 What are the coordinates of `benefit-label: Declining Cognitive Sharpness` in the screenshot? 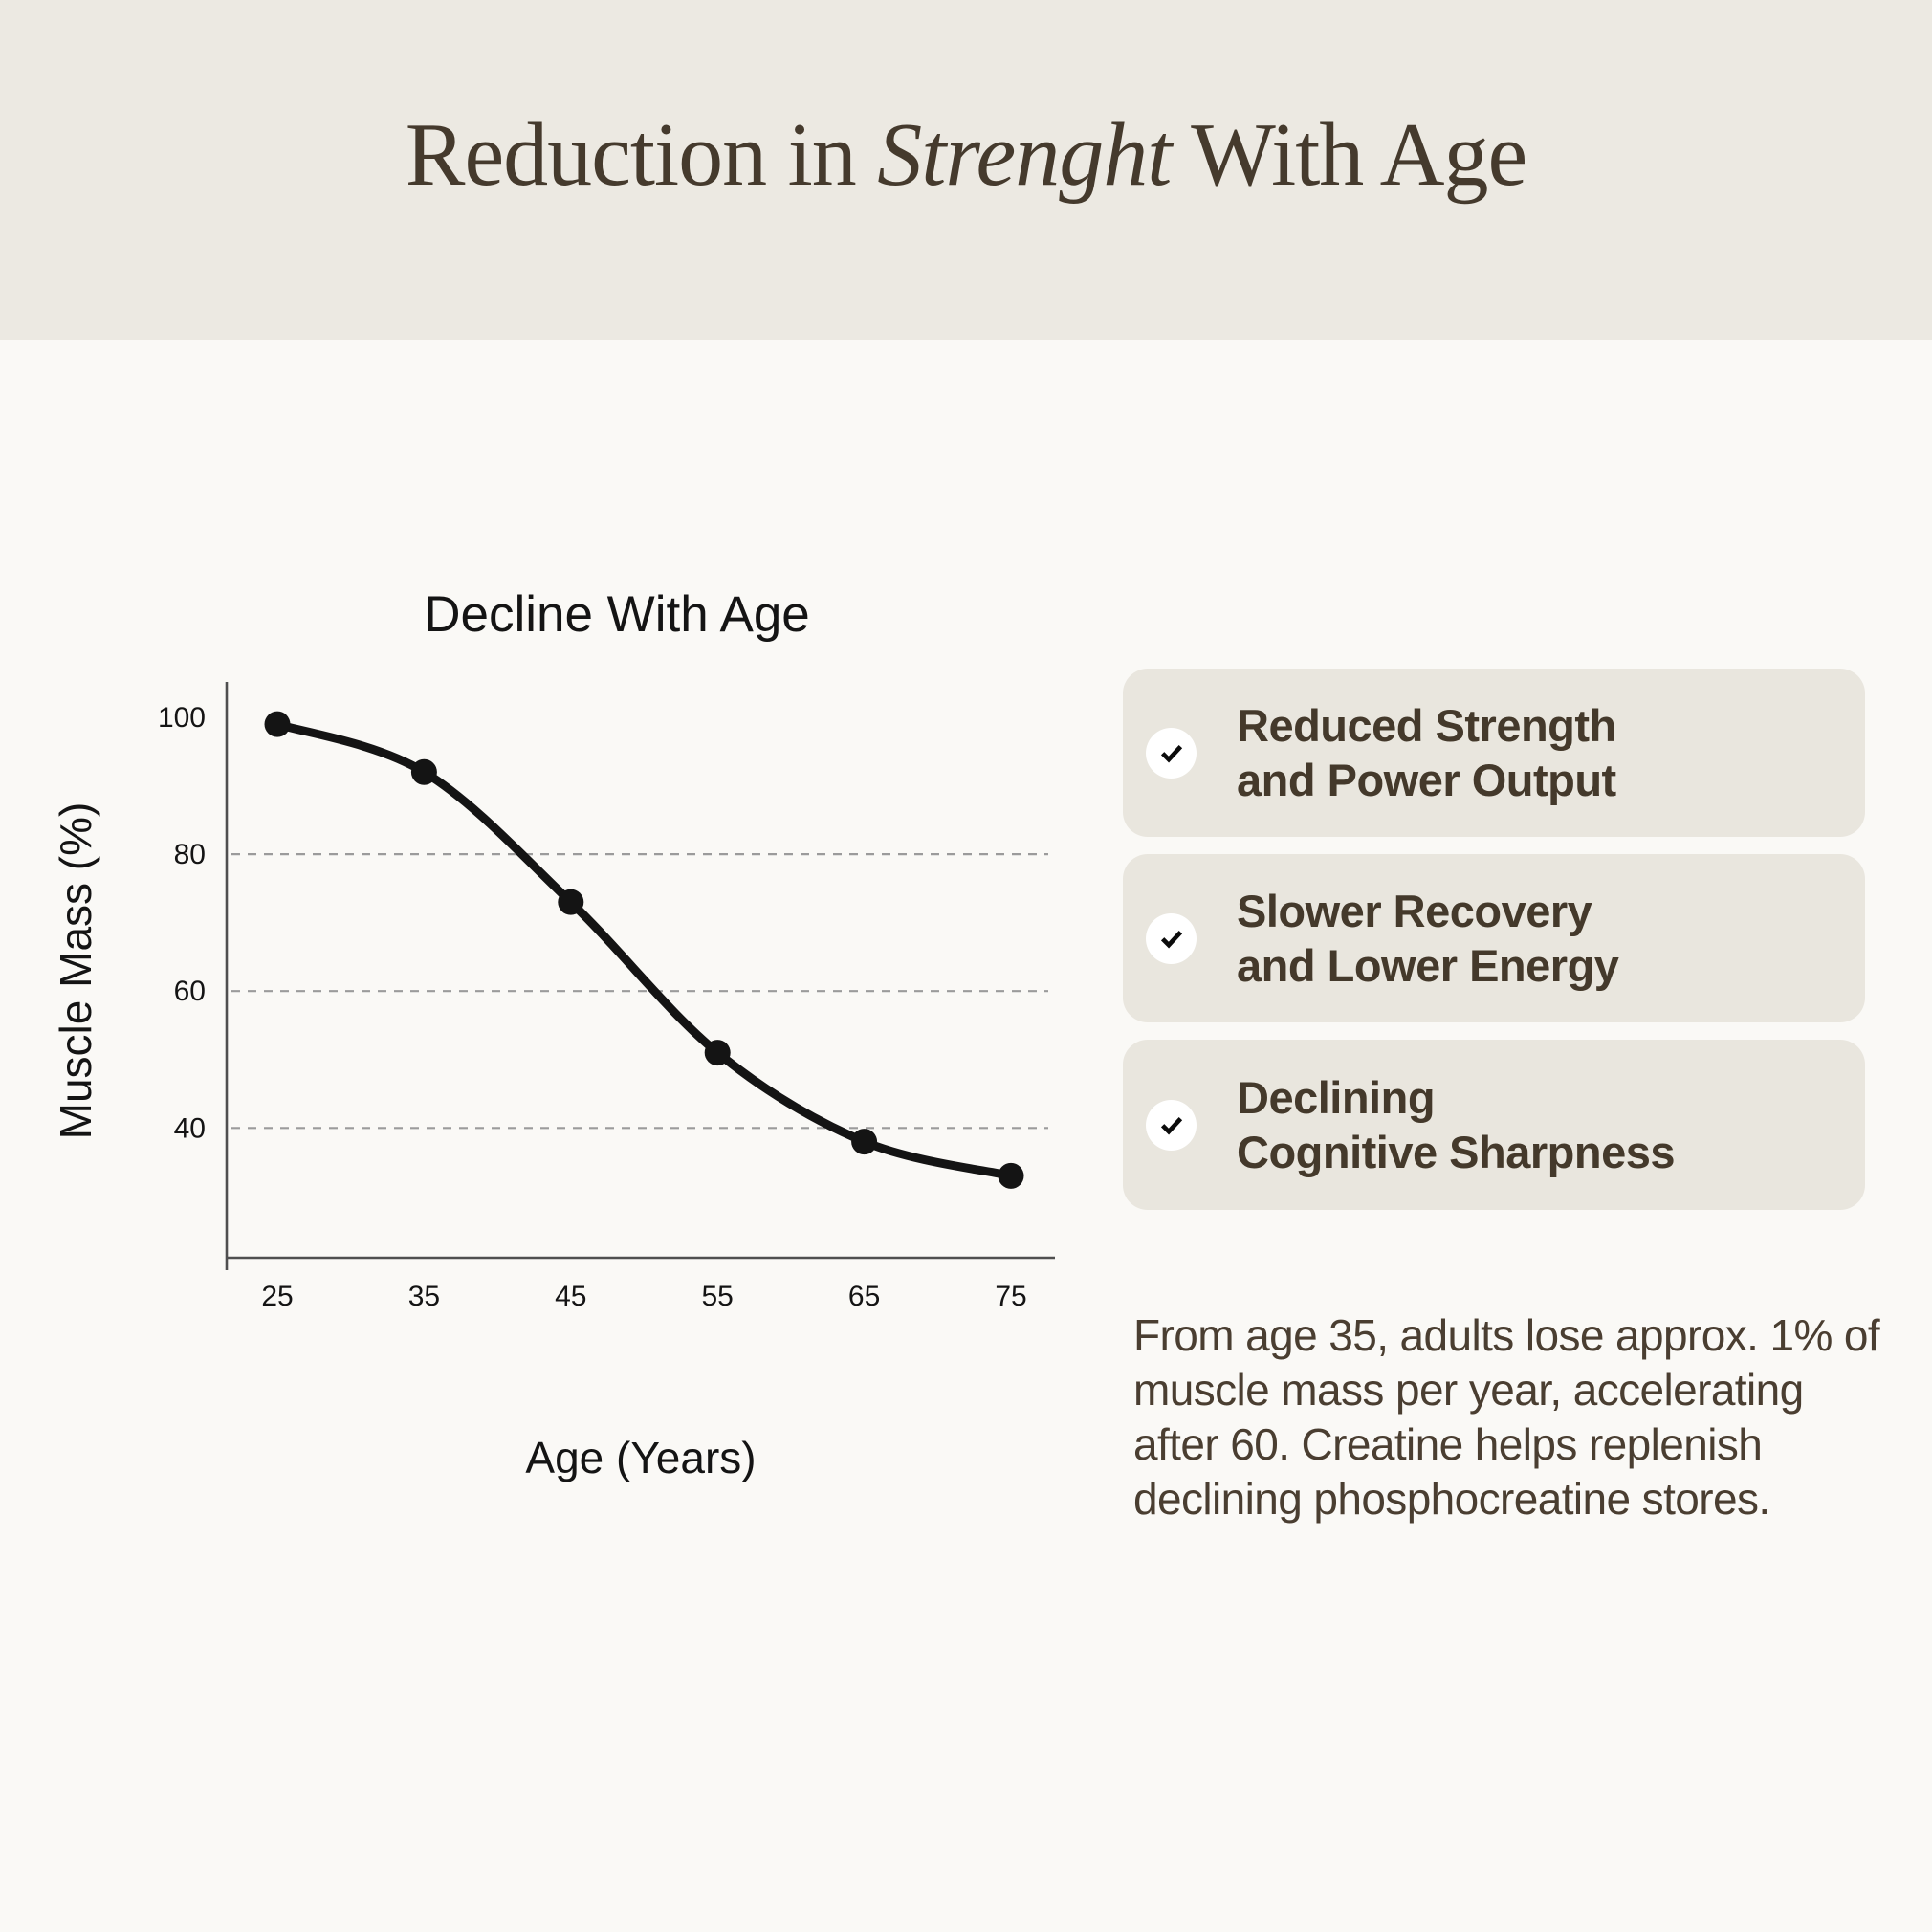 It's located at (1456, 1125).